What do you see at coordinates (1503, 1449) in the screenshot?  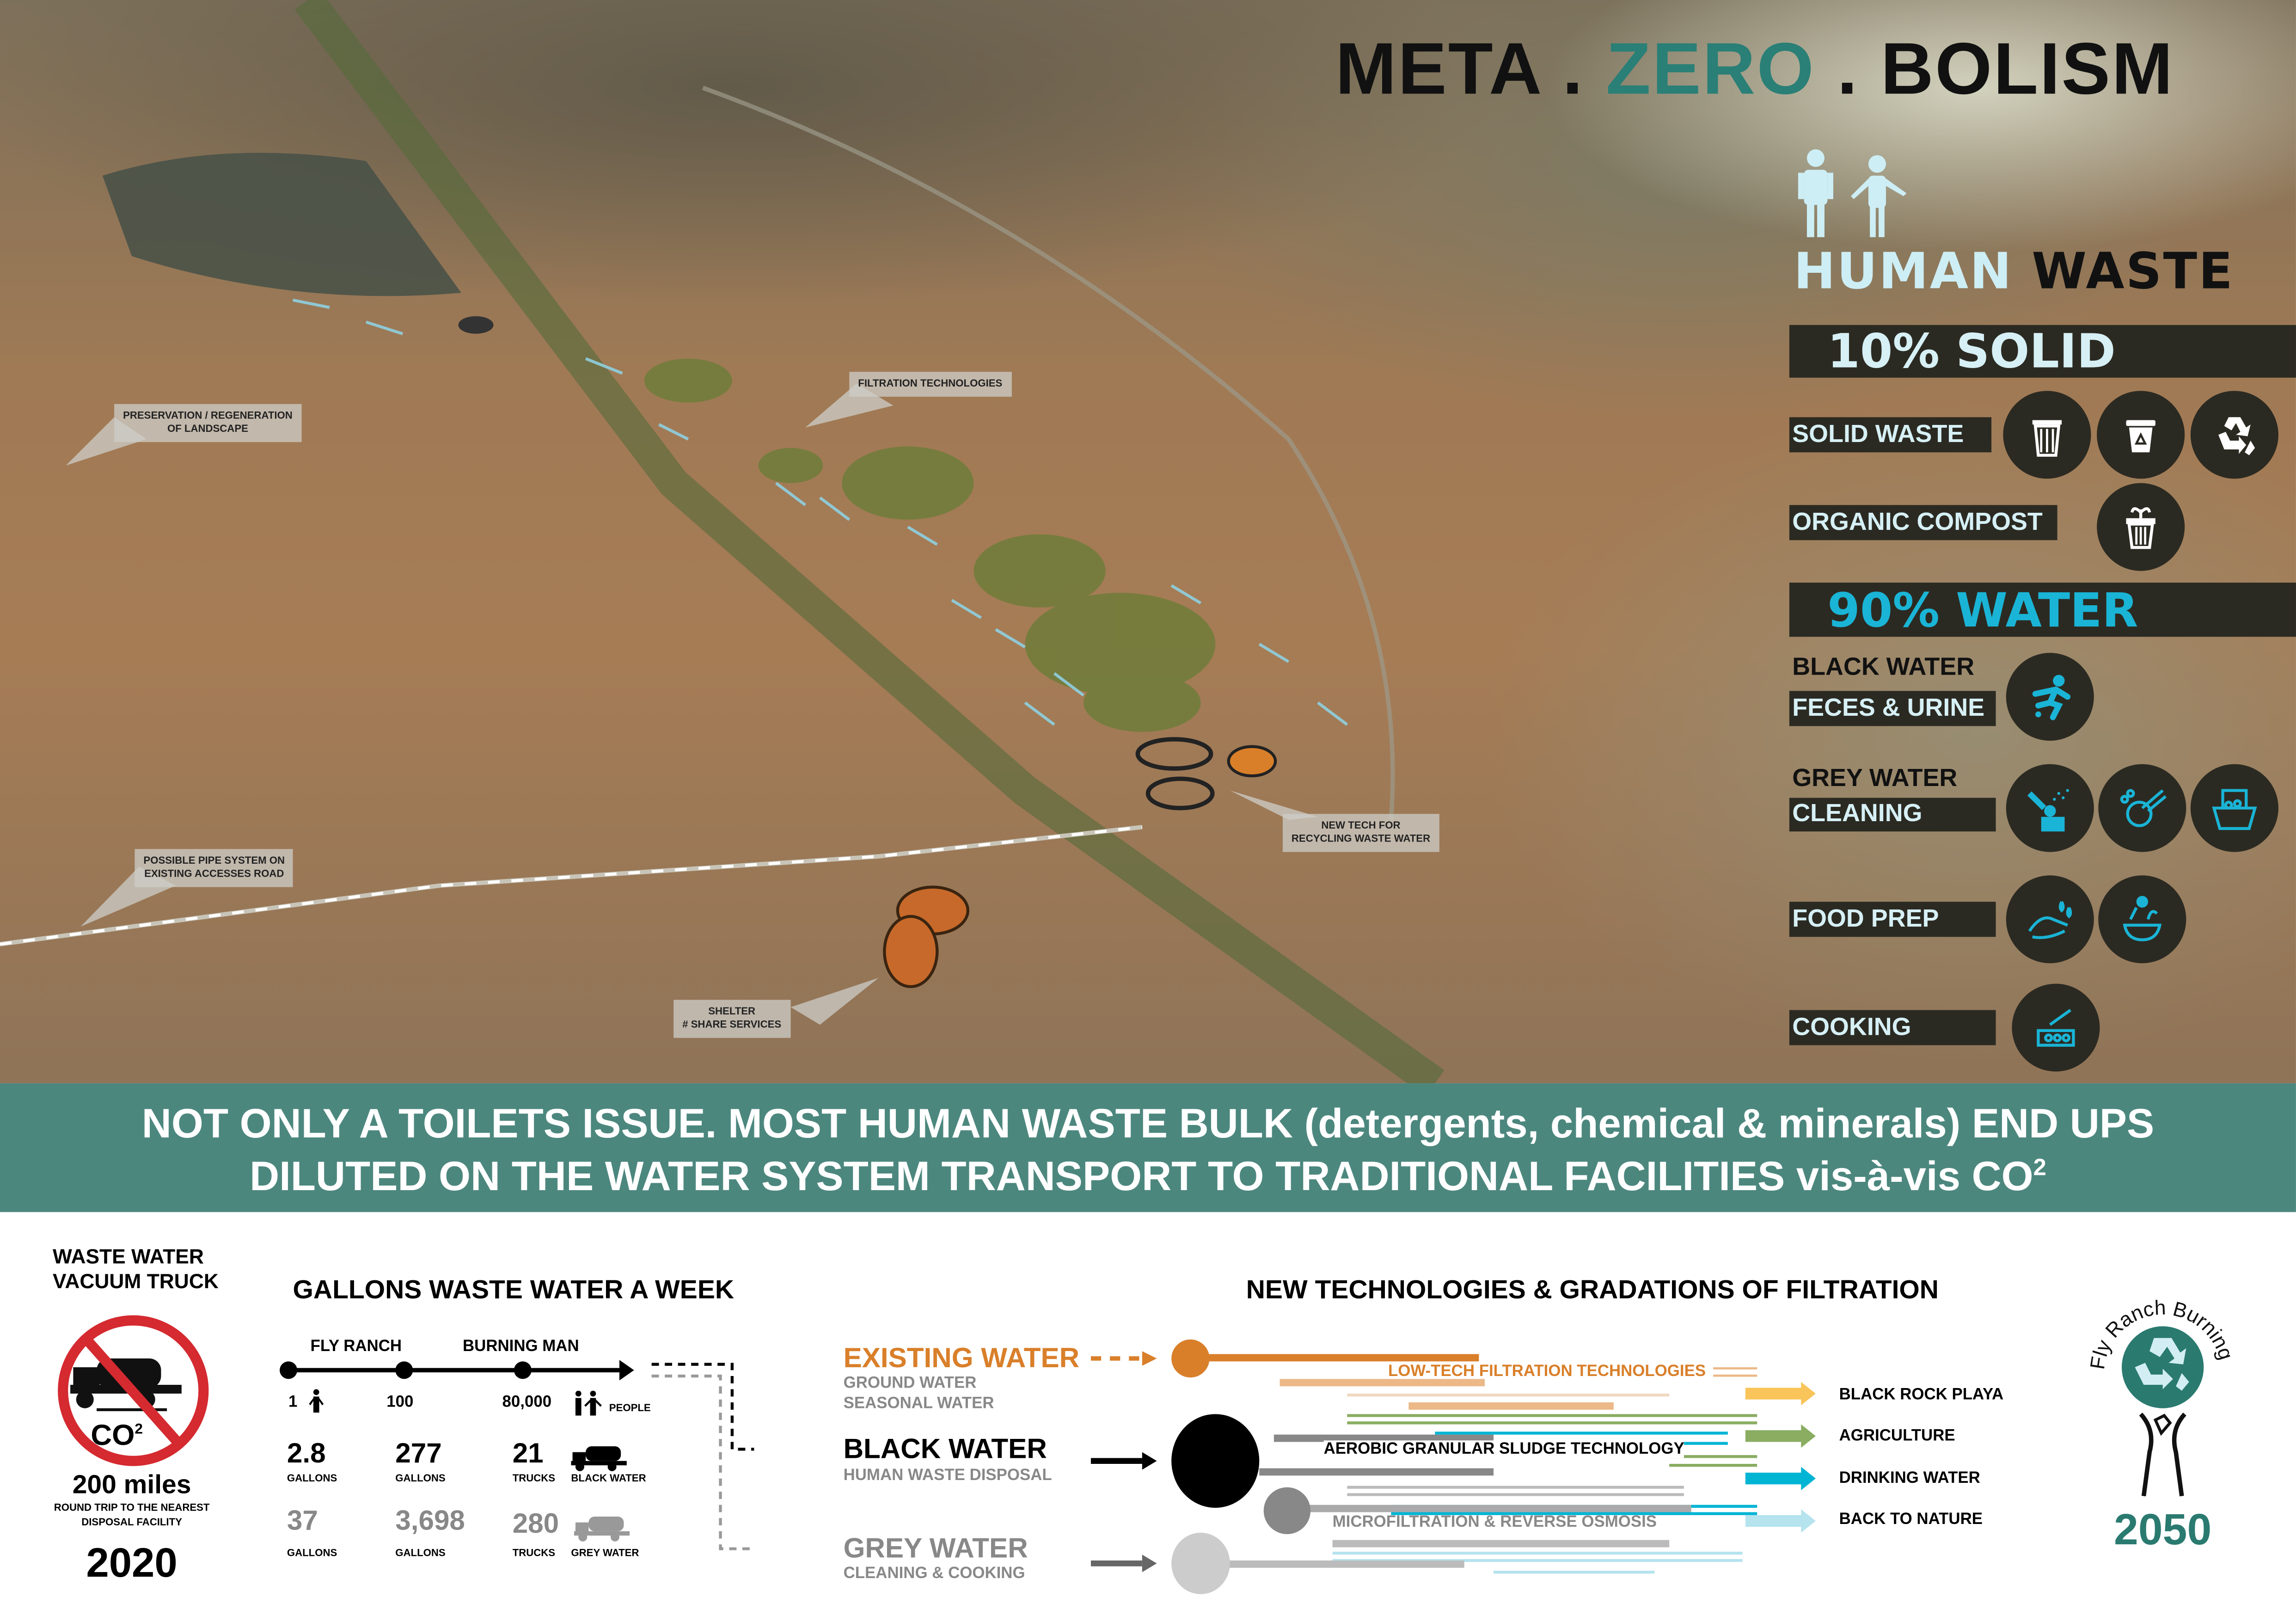 I see `aerobic-label: AEROBIC GRANULAR SLUDGE TECHNOLOGY` at bounding box center [1503, 1449].